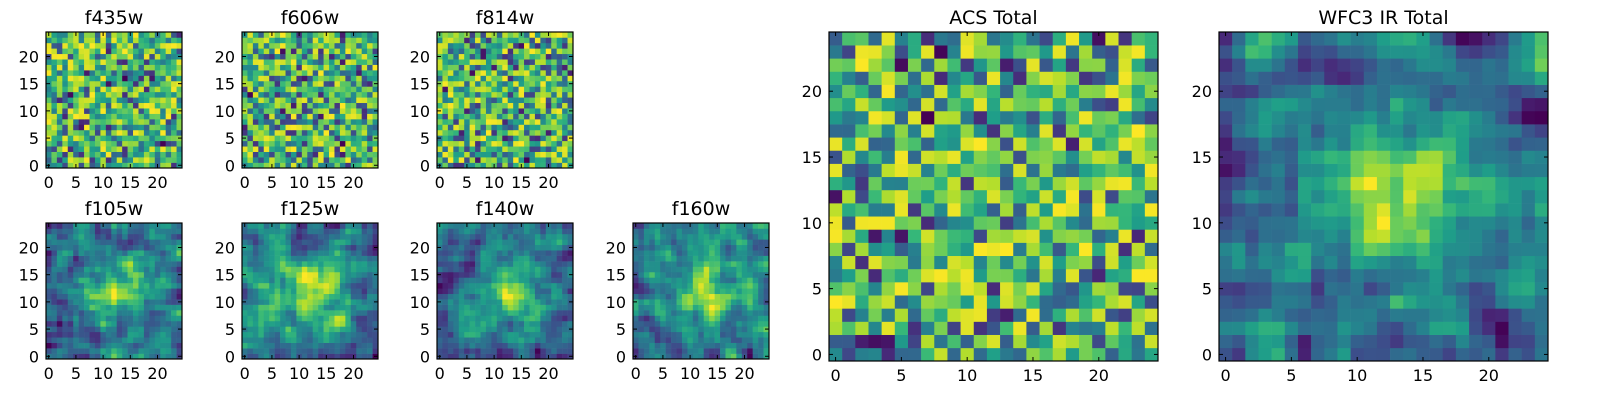  I want to click on axes-frame, so click(701, 291).